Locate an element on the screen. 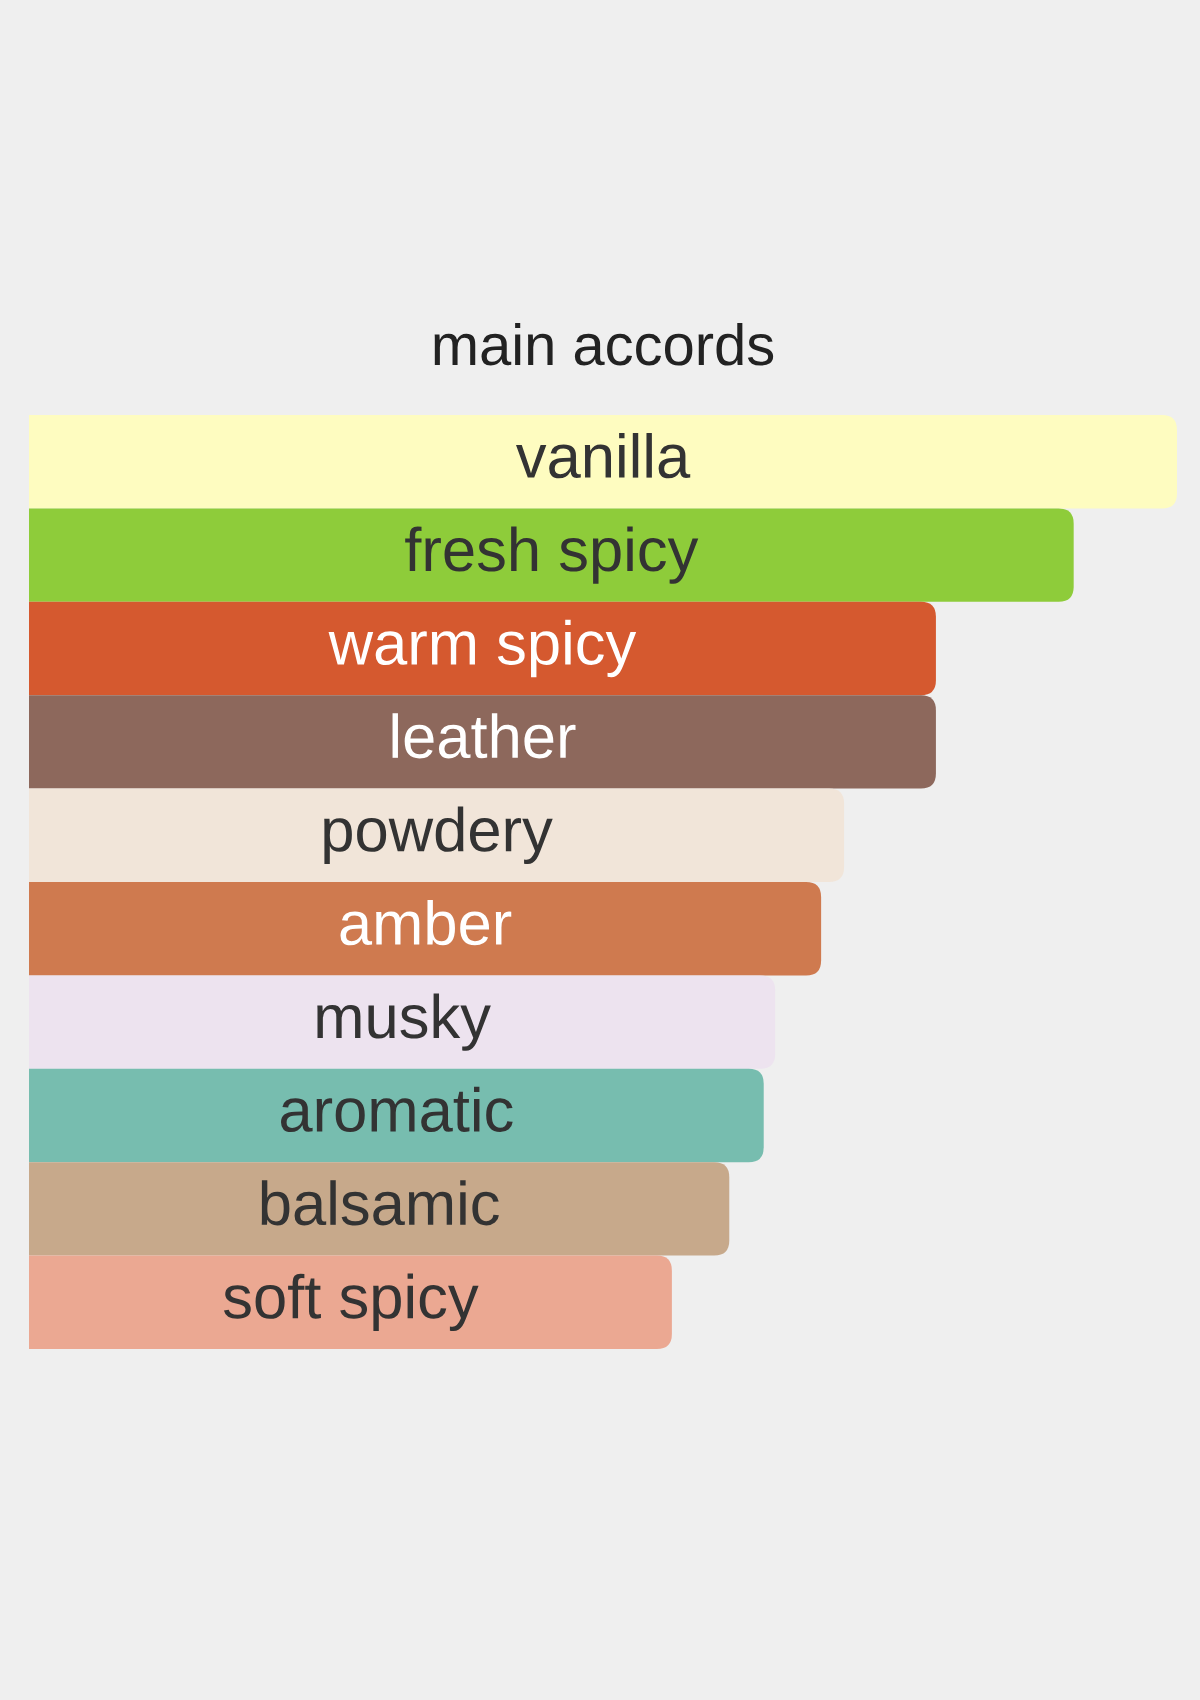  y-tick-label: warm spicy is located at coordinates (482, 648).